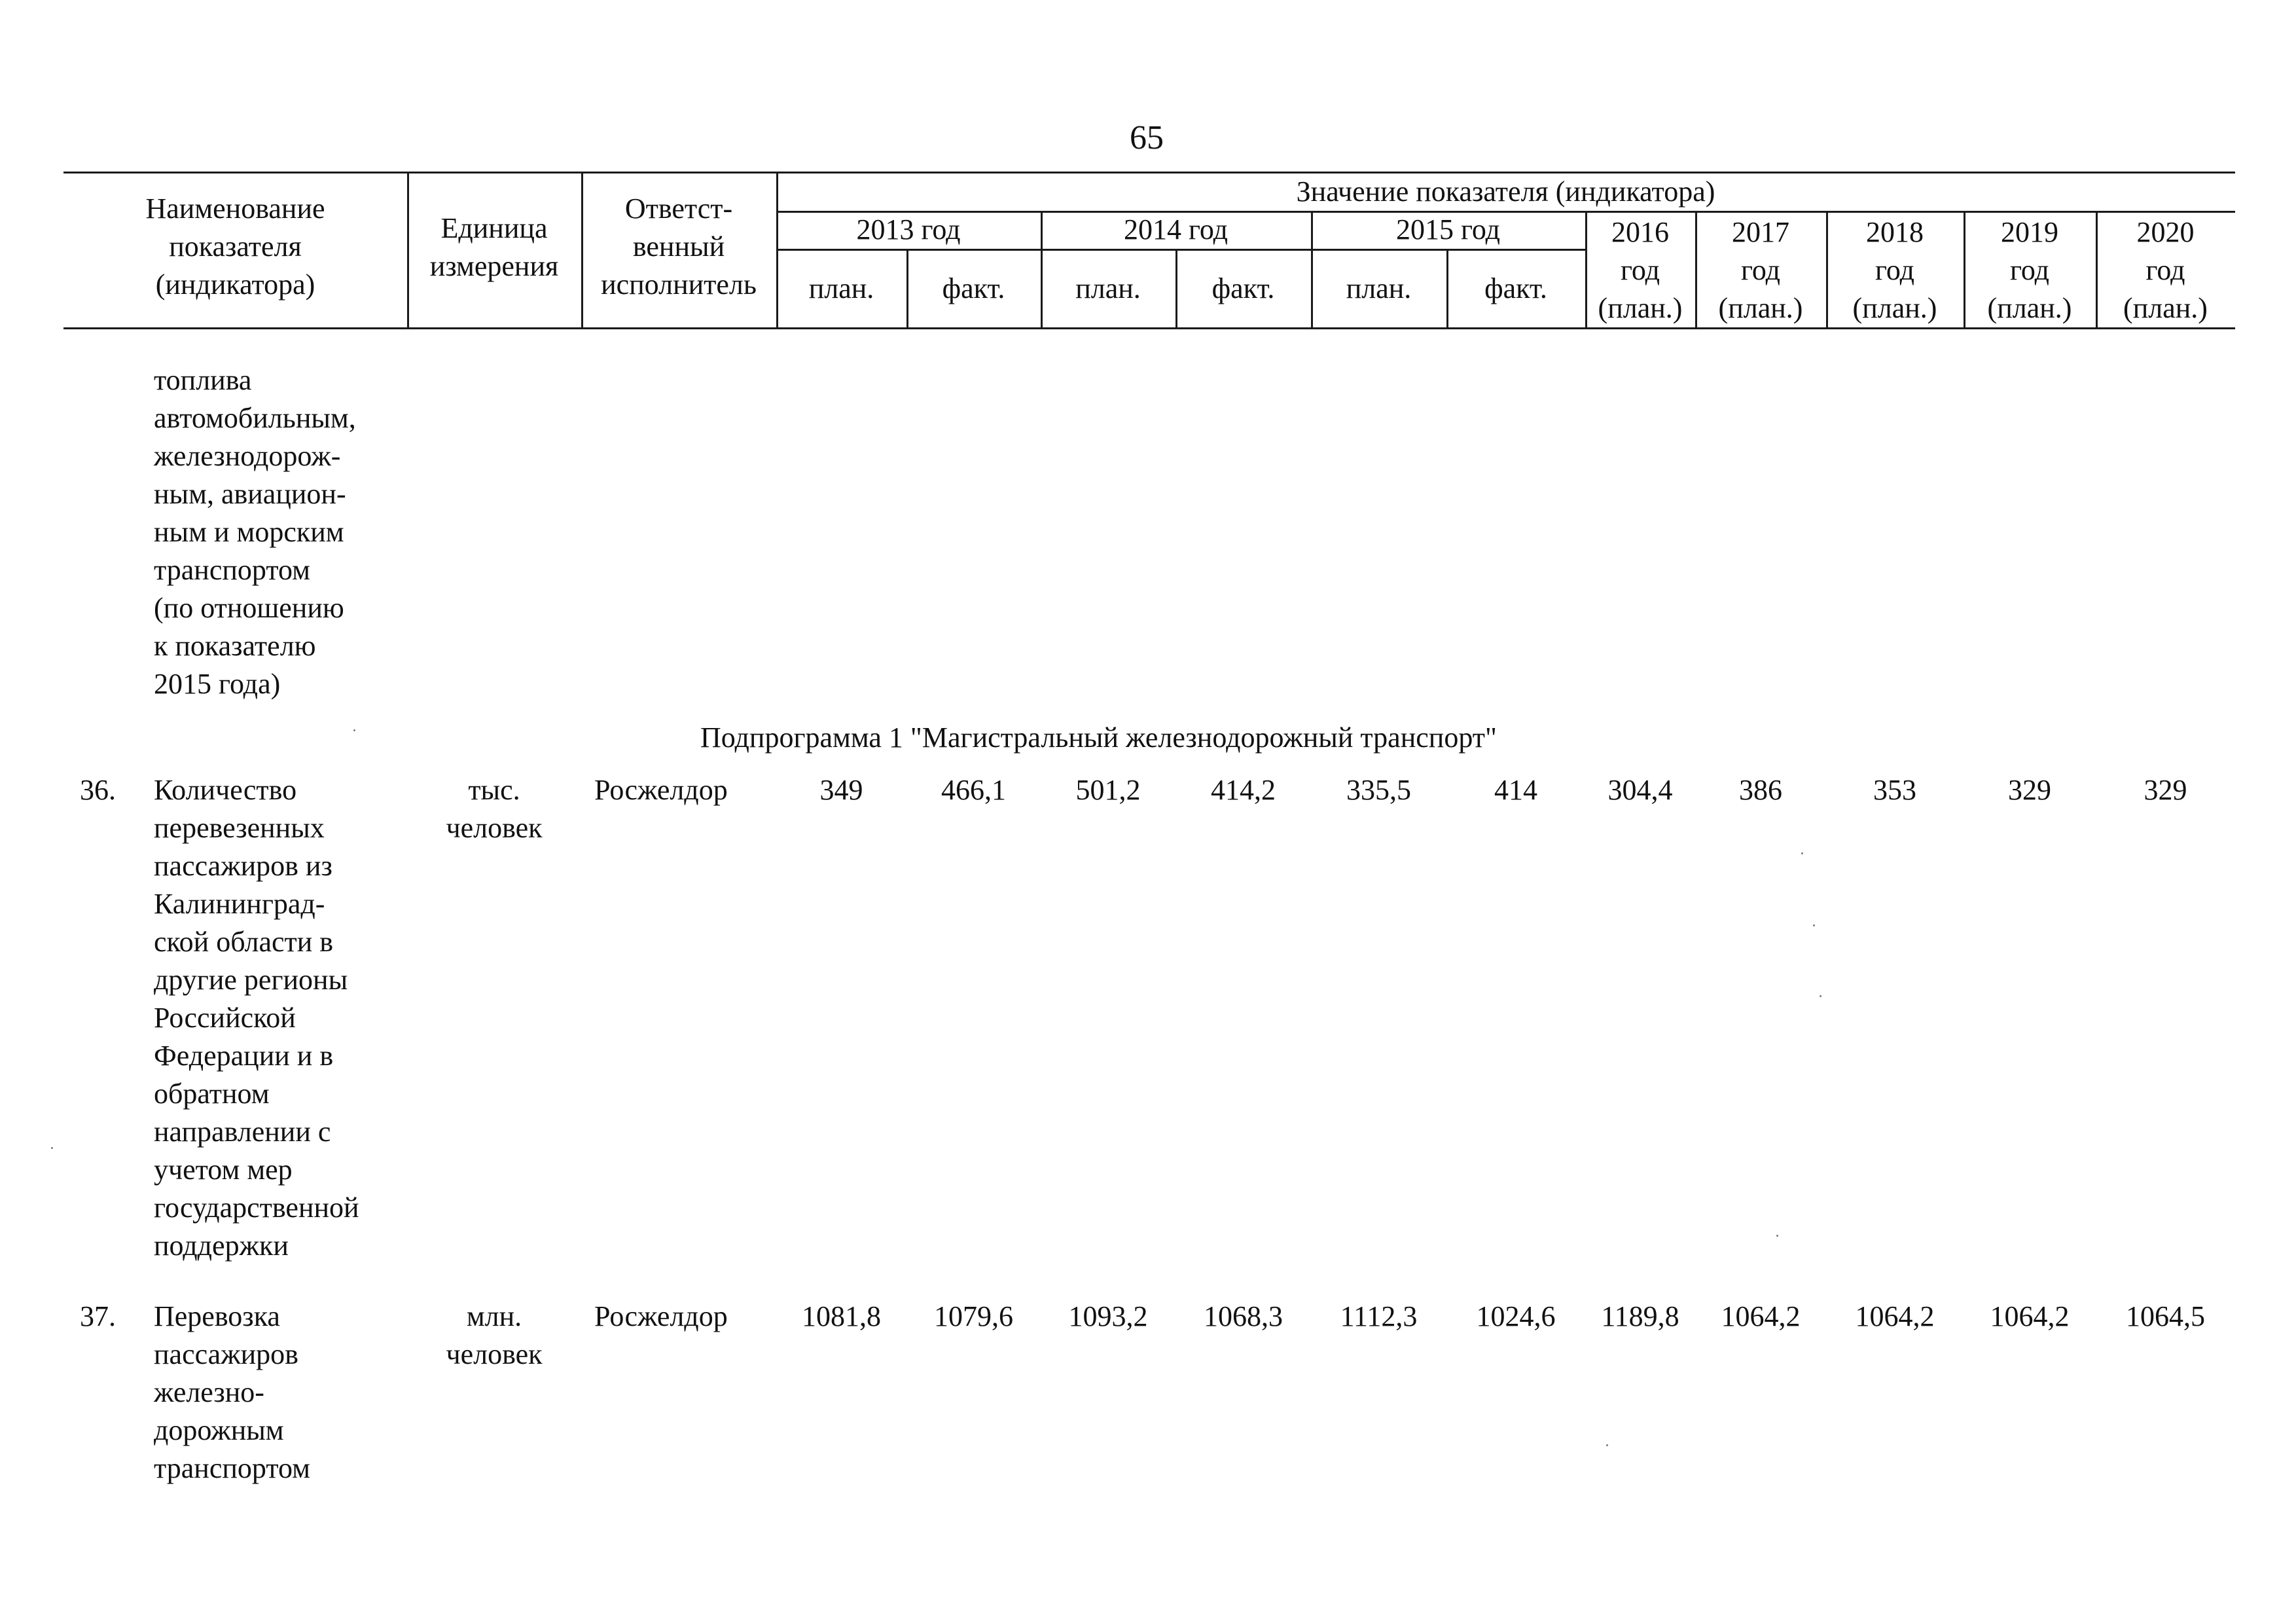  Describe the element at coordinates (1761, 1316) in the screenshot. I see `value-2017-plan: 1064,2` at that location.